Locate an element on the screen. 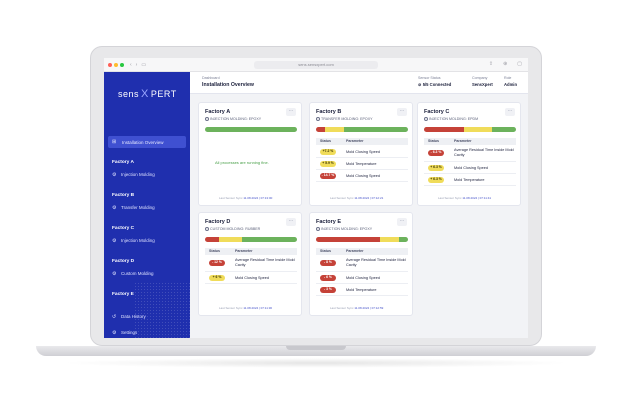 This screenshot has height=400, width=632. logo-x: X is located at coordinates (145, 94).